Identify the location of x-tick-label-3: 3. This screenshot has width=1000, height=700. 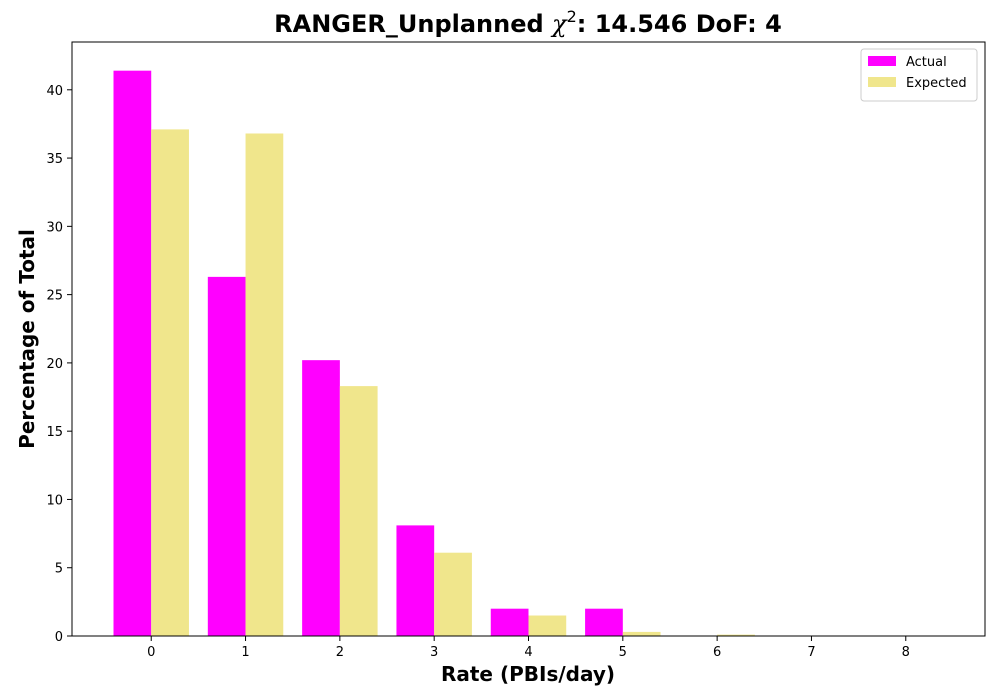
(434, 652).